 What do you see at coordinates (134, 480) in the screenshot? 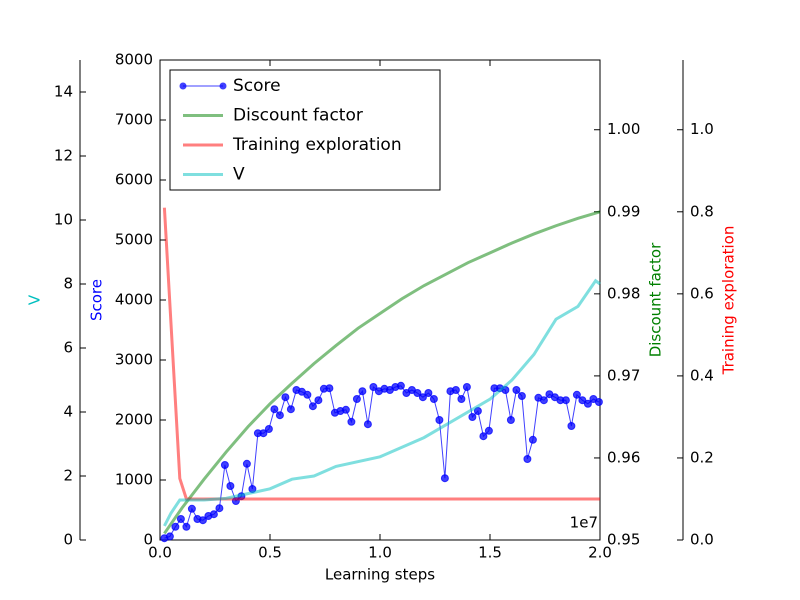
I see `y-tick-label: 1000` at bounding box center [134, 480].